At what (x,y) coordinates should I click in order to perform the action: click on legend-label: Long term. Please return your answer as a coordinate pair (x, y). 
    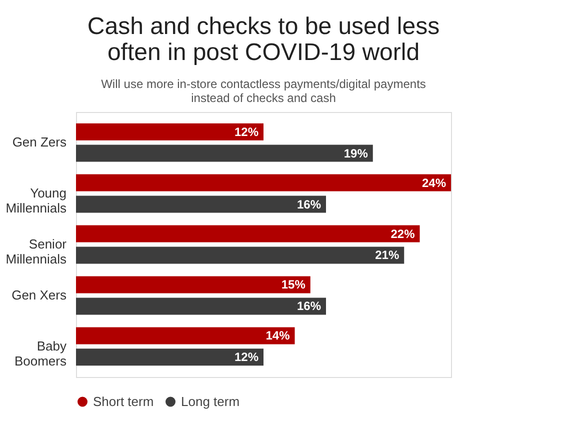
    Looking at the image, I should click on (210, 401).